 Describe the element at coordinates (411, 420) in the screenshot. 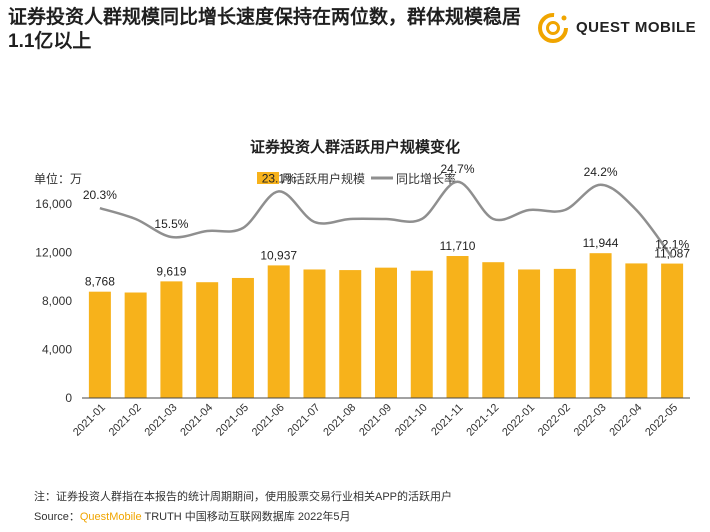

I see `x-tick-label: 2021-10` at that location.